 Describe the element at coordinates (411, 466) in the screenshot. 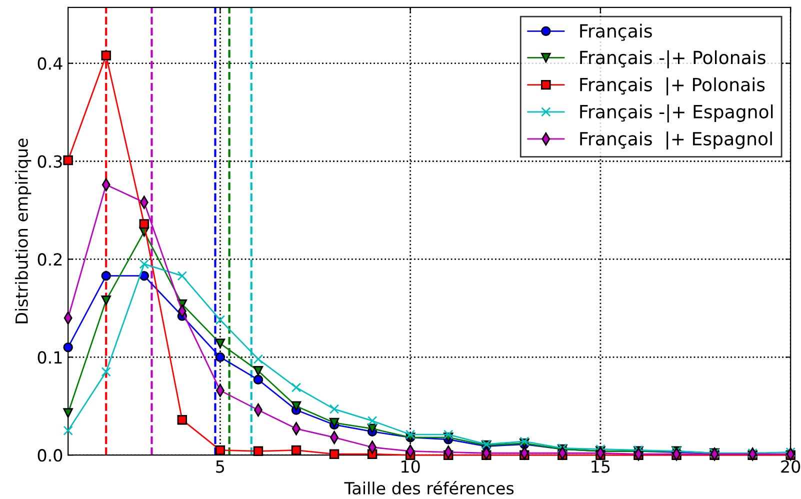

I see `x-tick-label: 10` at that location.